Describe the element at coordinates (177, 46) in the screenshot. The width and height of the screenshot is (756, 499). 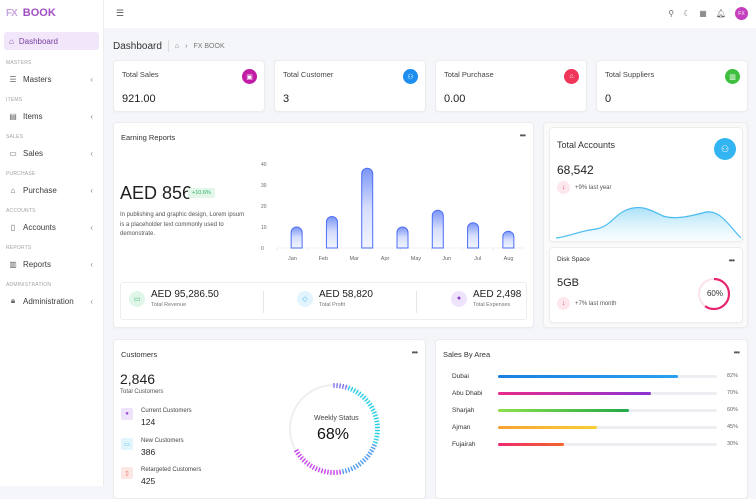
I see `breadcrumb-home-icon: ⌂` at that location.